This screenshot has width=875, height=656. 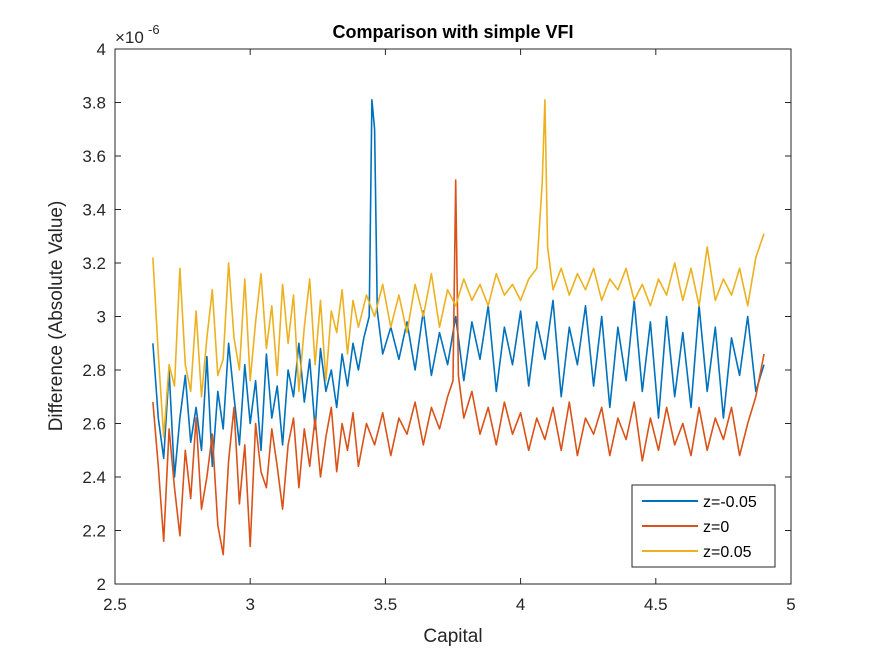 What do you see at coordinates (790, 604) in the screenshot?
I see `x-tick-label: 5` at bounding box center [790, 604].